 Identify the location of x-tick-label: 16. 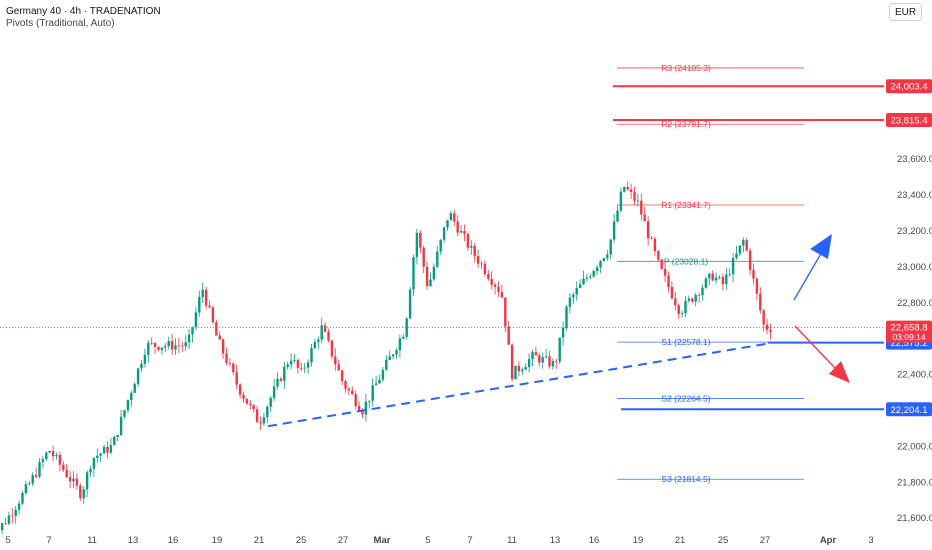
(173, 540).